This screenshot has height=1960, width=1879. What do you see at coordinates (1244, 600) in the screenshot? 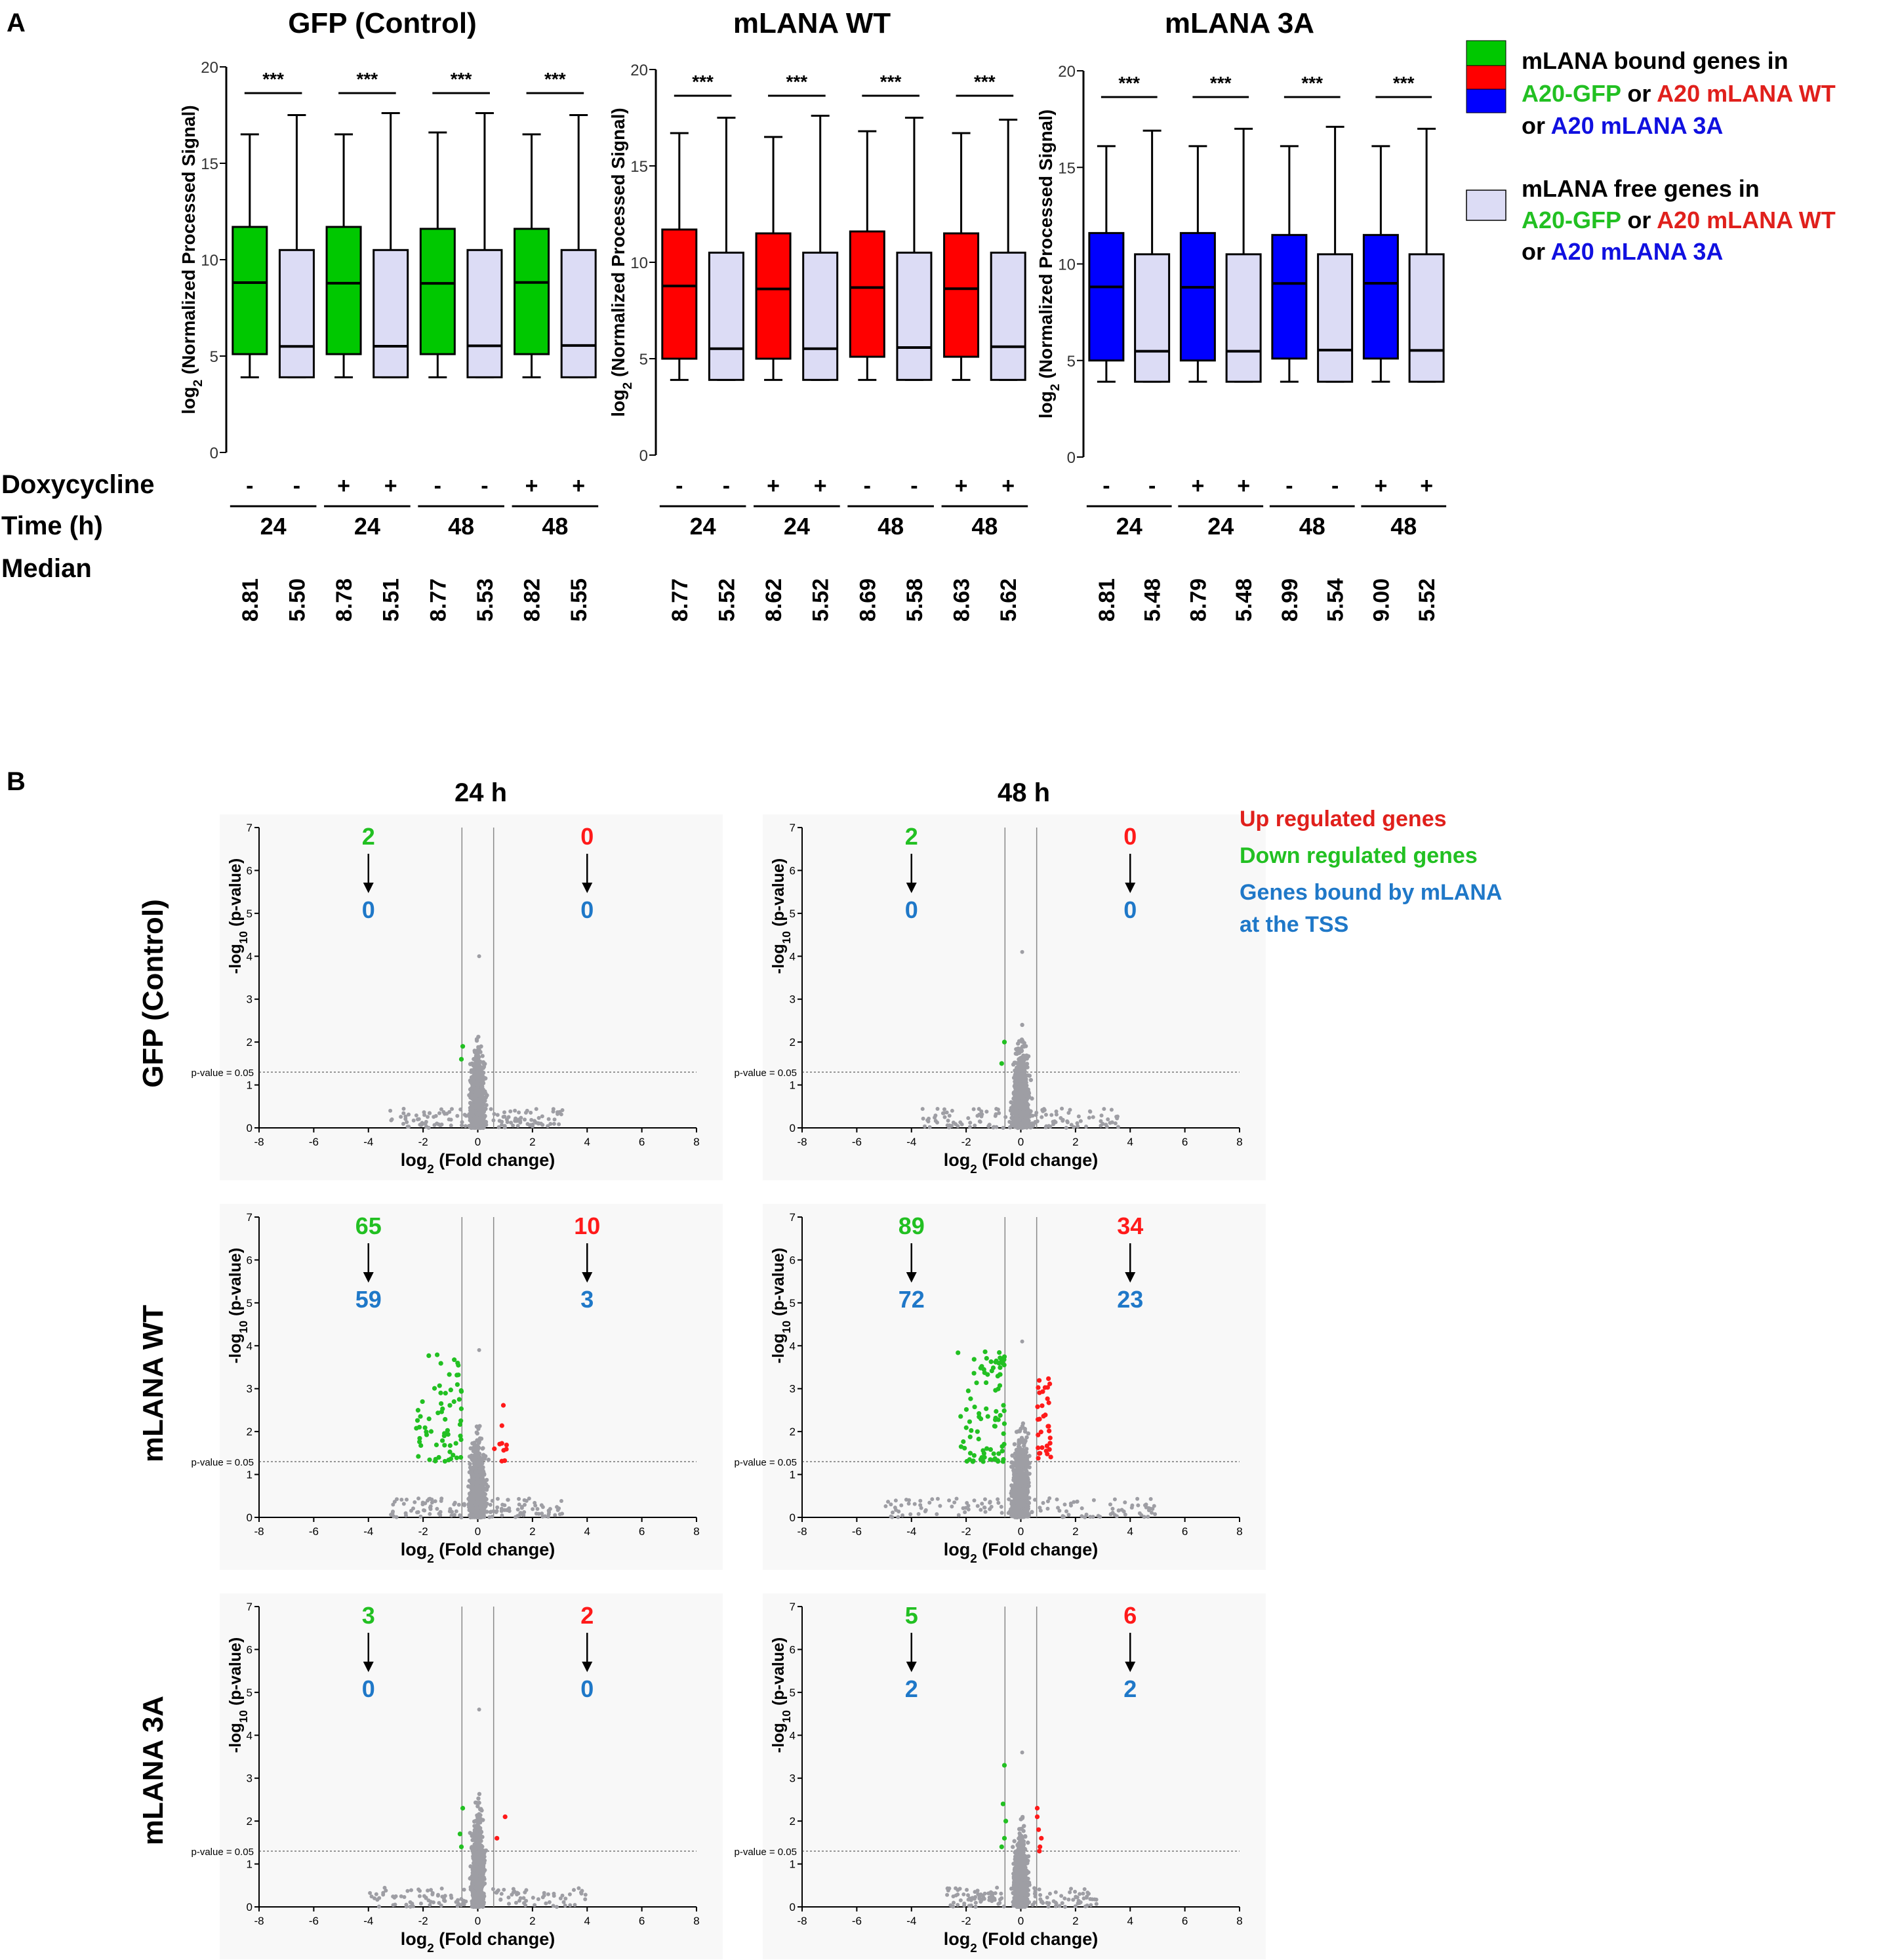
I see `median-value: 5.48` at bounding box center [1244, 600].